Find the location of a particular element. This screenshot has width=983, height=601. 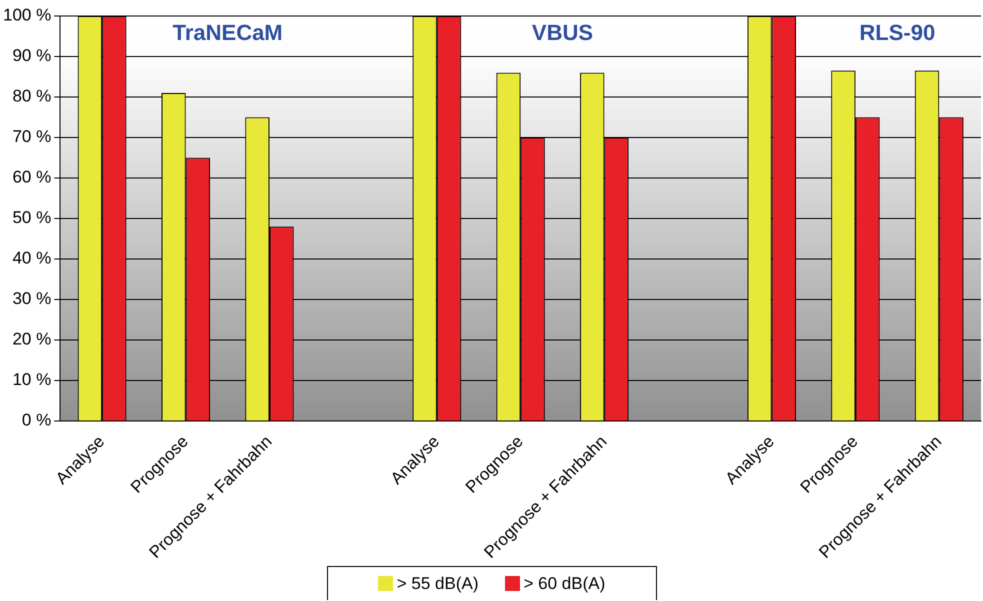

legend-label: > 55 dB(A) is located at coordinates (437, 584).